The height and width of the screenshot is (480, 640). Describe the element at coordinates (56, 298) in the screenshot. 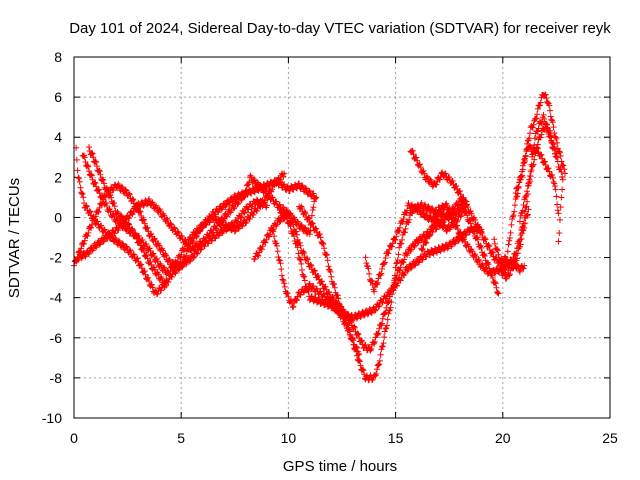

I see `y-tick-label: -4` at that location.